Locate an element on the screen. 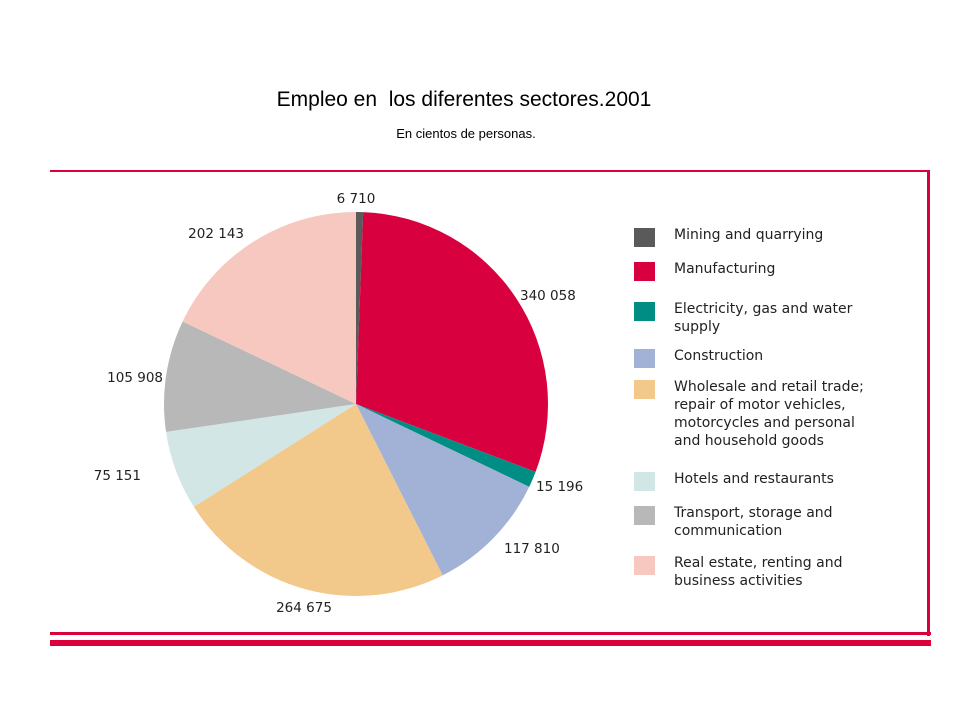 The height and width of the screenshot is (720, 960). slice-value-label: 15 196 is located at coordinates (559, 487).